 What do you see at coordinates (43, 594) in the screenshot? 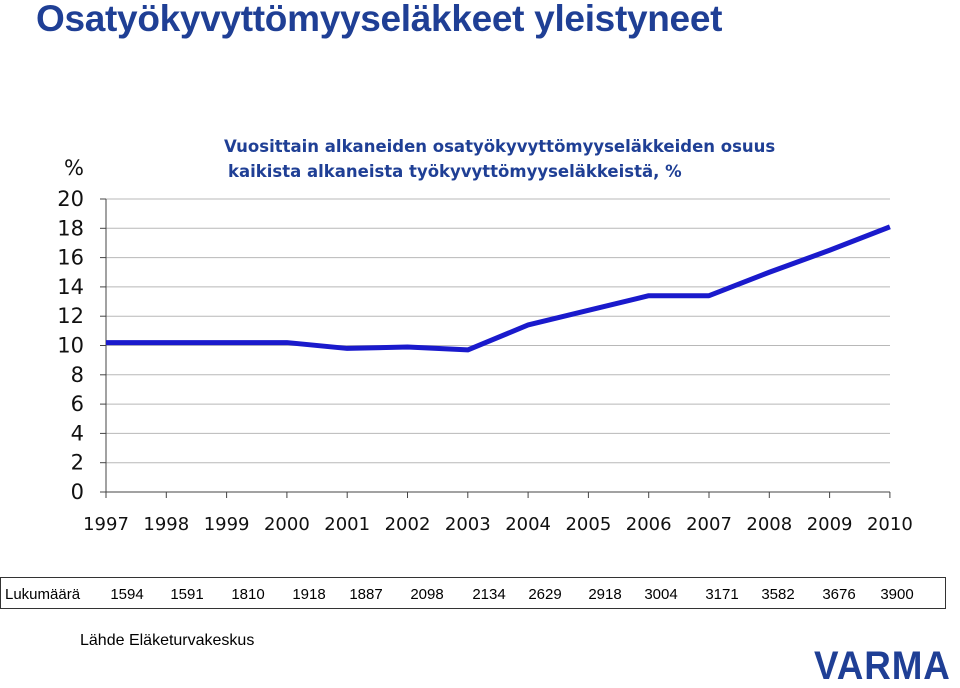
I see `count-table-label: Lukumäärä` at bounding box center [43, 594].